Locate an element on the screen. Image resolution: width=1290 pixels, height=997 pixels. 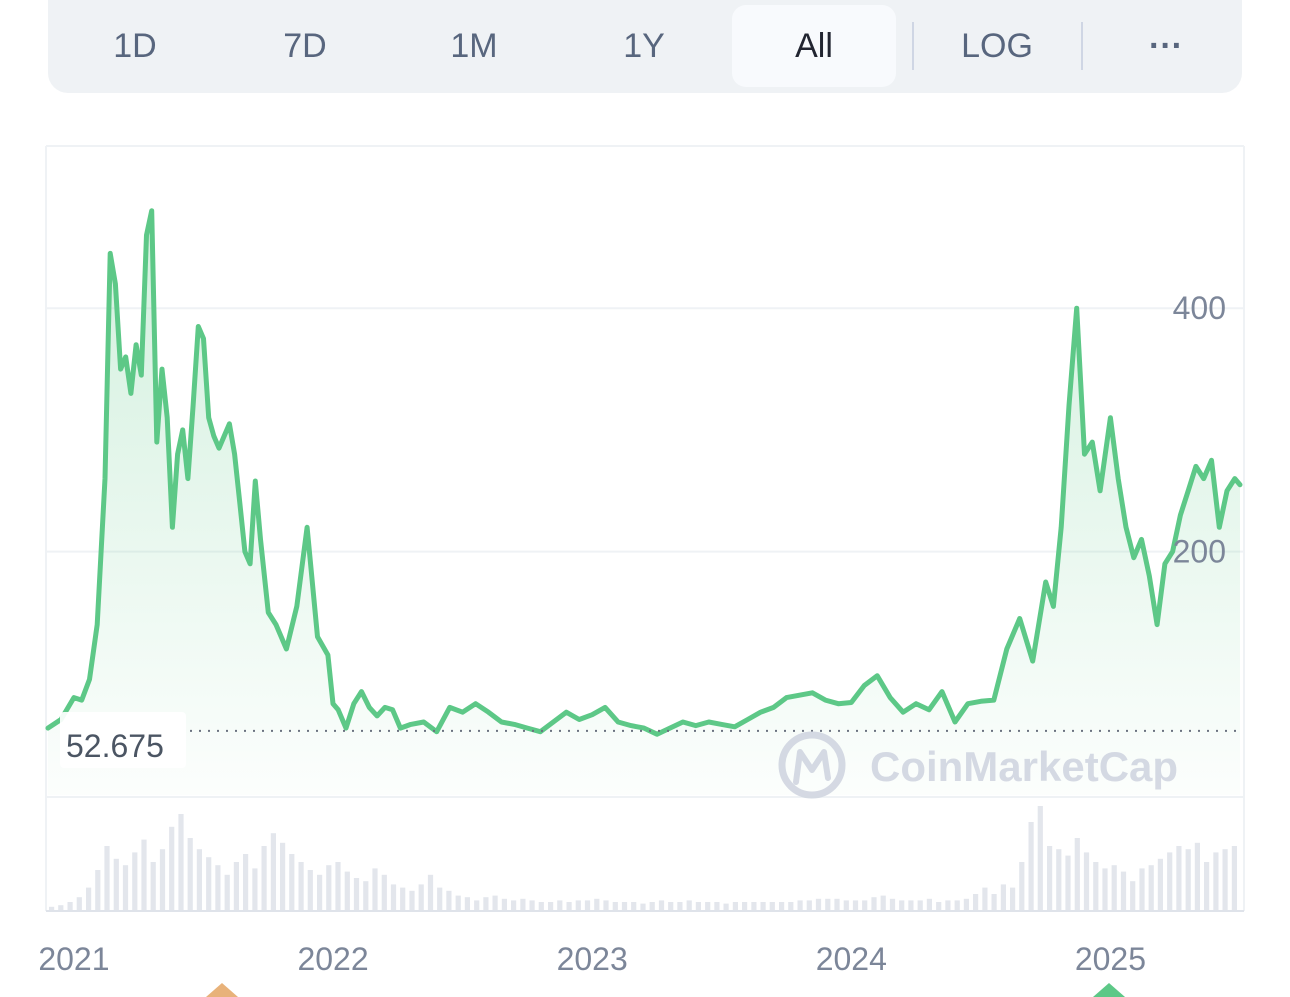
timeframe-tabs: 1D 7D 1M 1Y All LOG ··· is located at coordinates (645, 46).